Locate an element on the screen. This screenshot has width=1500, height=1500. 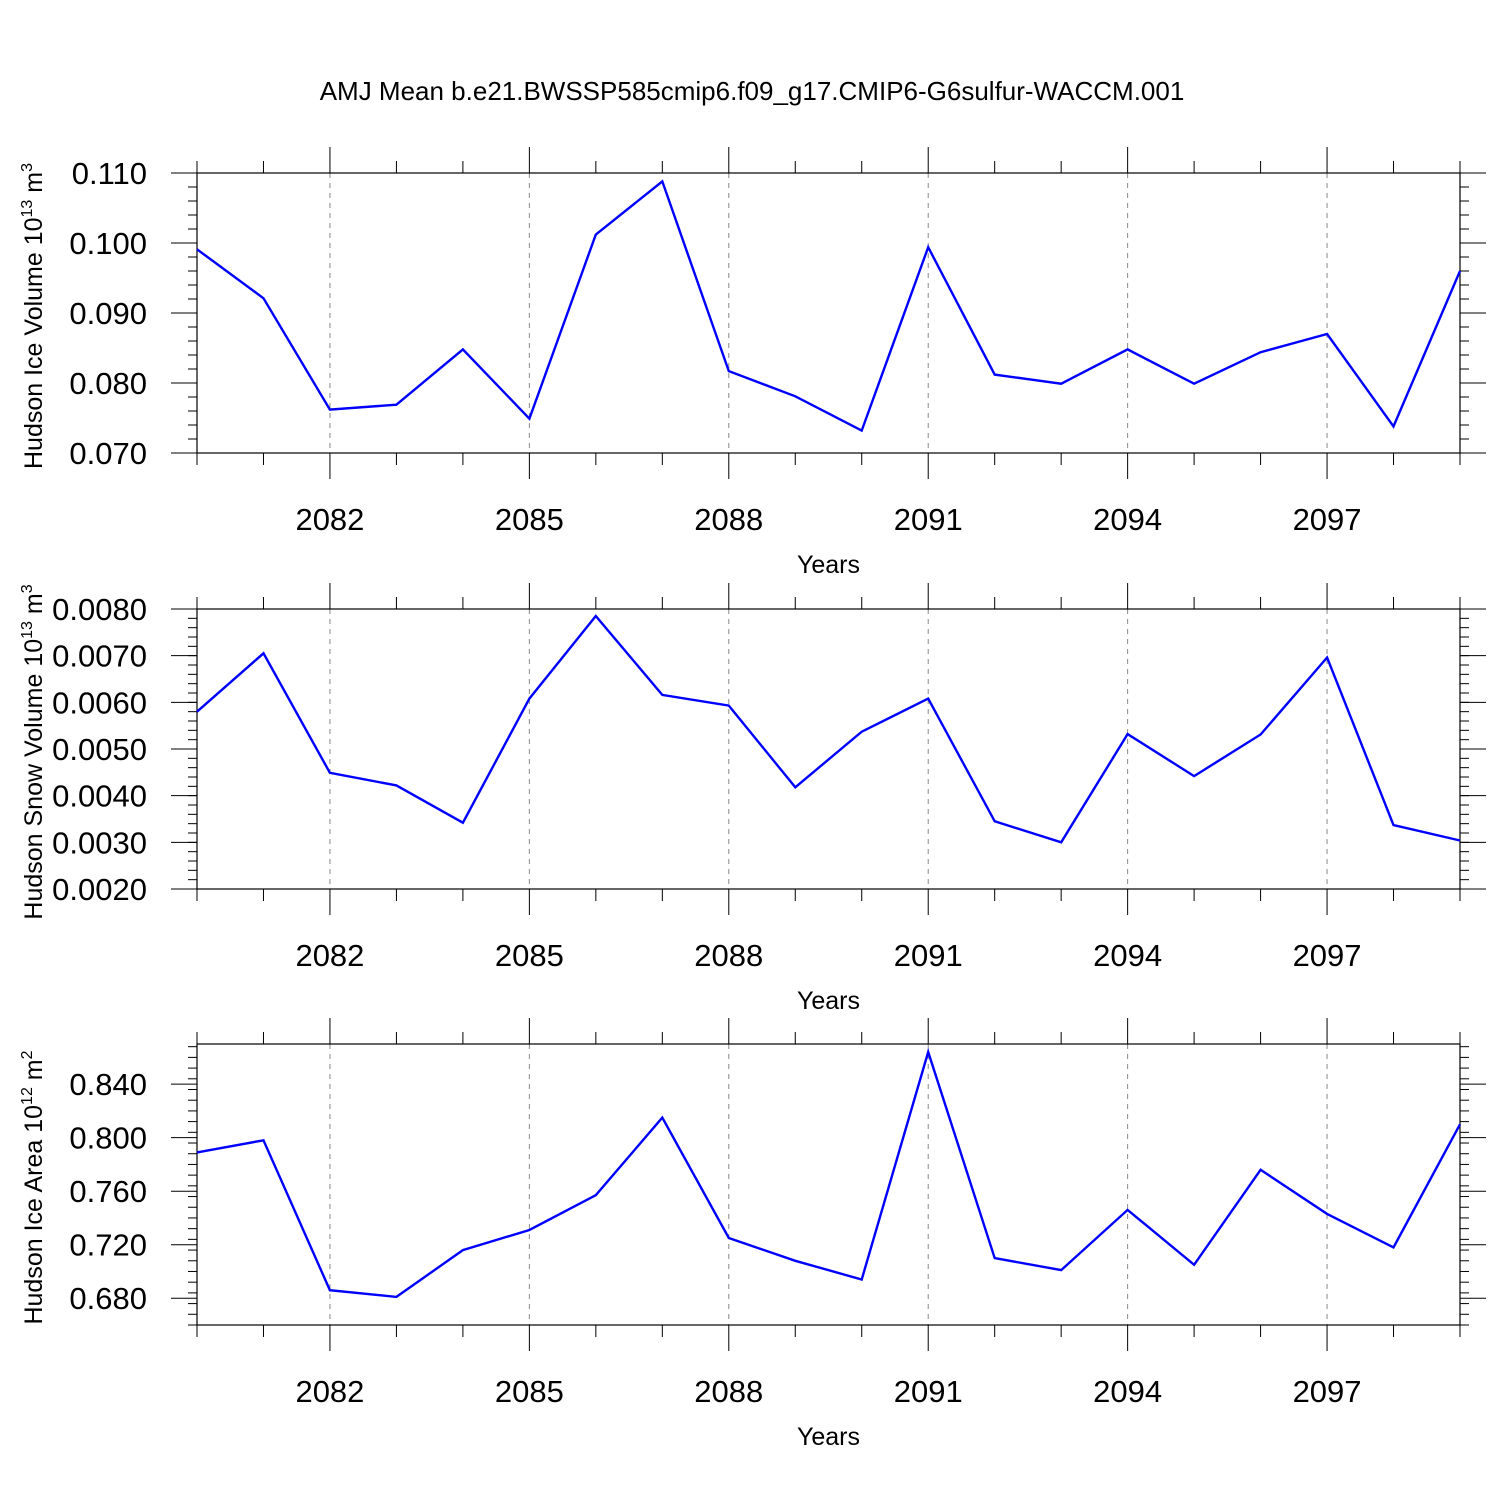
y-axis-title: Hudson Ice Volume 1013 m3 is located at coordinates (33, 316).